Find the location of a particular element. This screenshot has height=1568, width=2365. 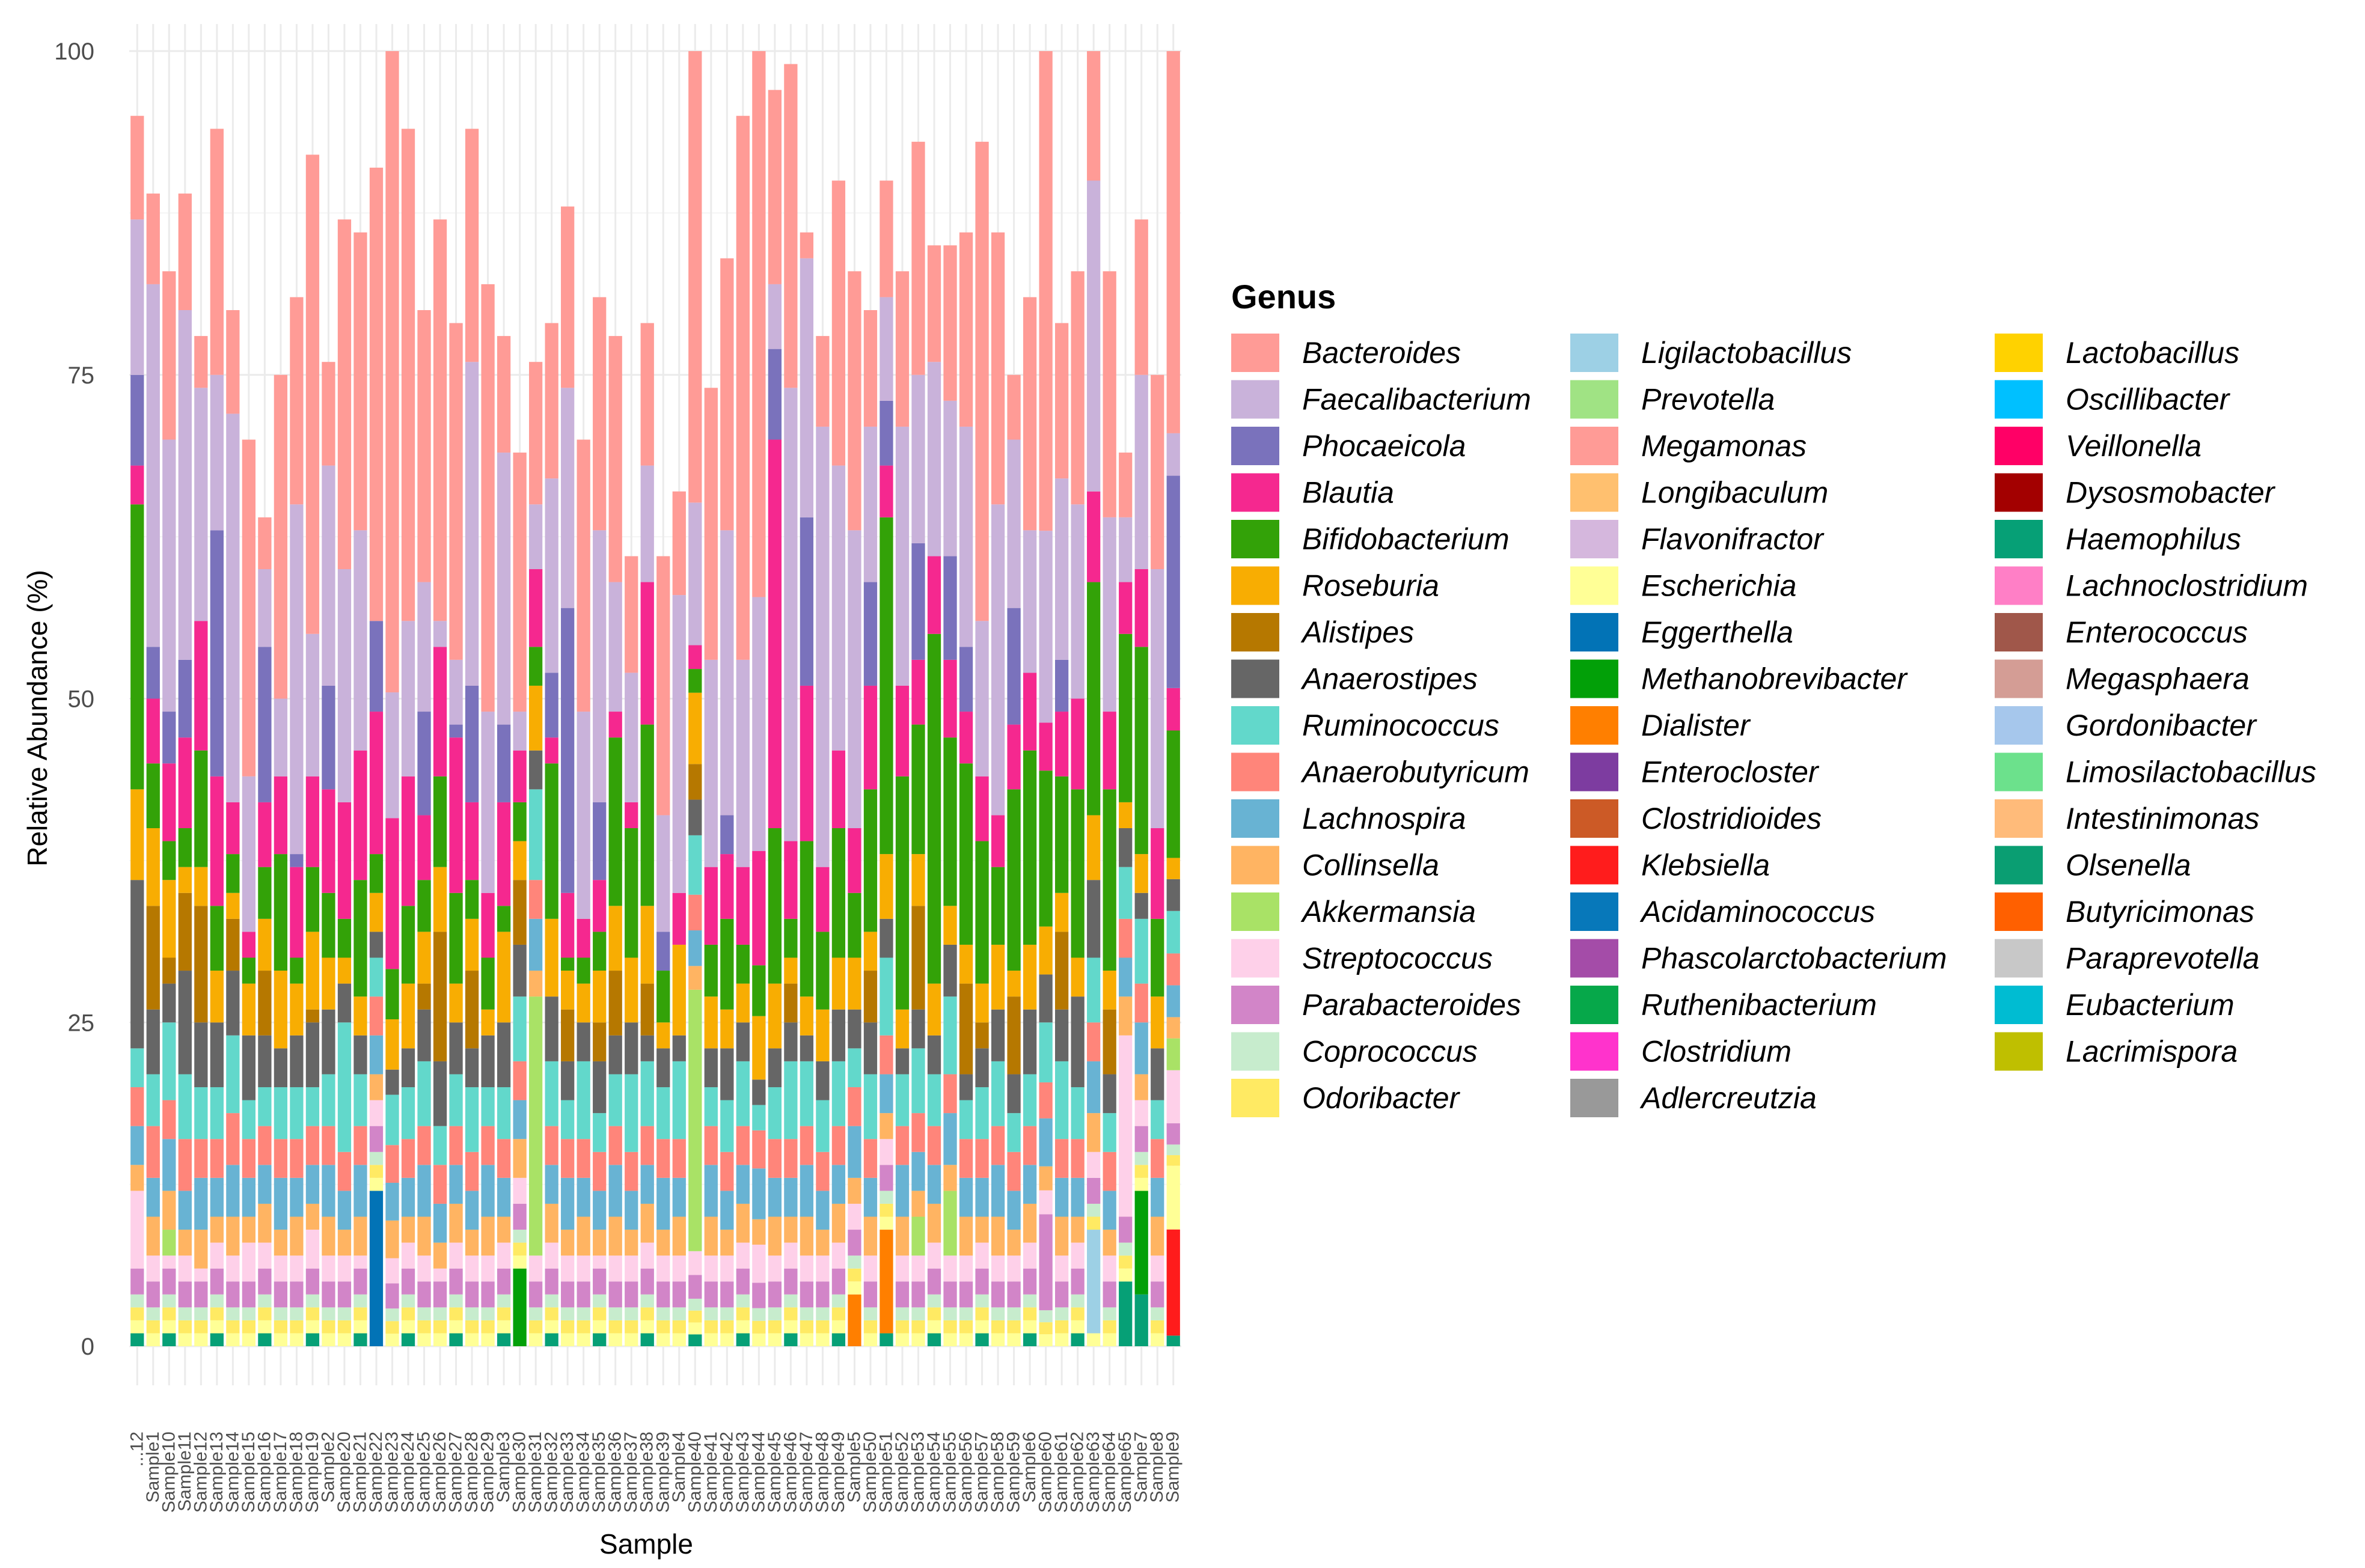

legend-label: Bifidobacterium is located at coordinates (1406, 539).